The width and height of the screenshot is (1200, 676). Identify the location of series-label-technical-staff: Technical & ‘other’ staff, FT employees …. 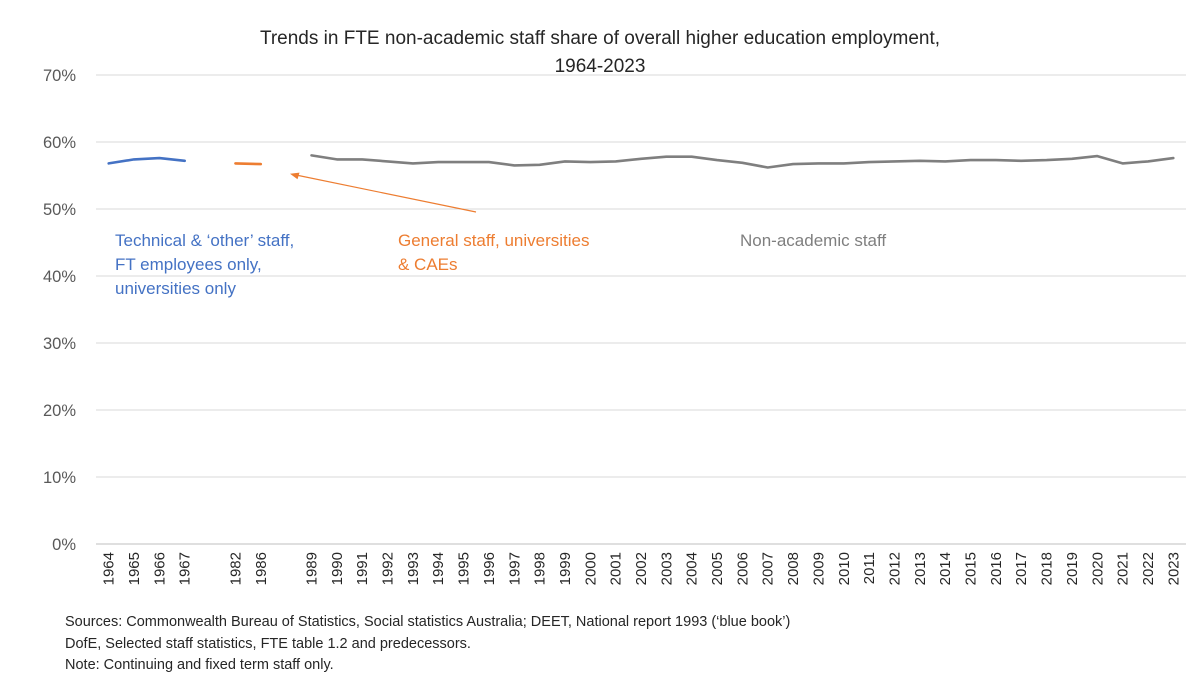
(204, 265).